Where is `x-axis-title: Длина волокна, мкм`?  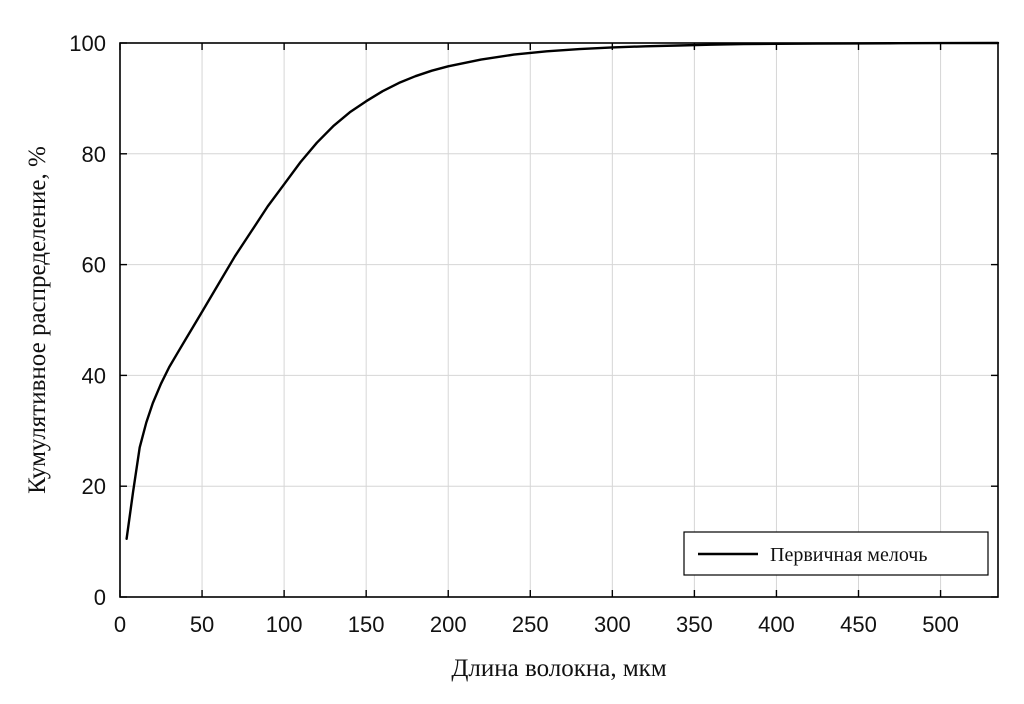
x-axis-title: Длина волокна, мкм is located at coordinates (558, 668).